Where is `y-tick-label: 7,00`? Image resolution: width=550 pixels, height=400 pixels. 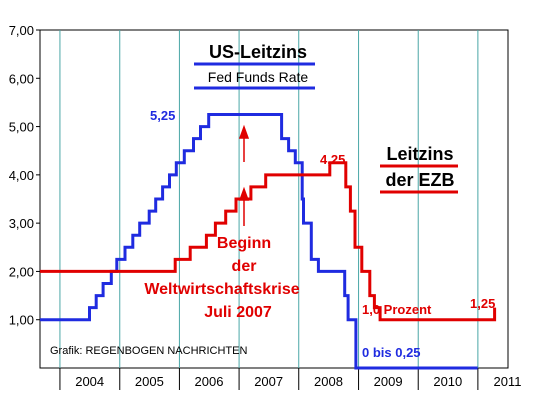
y-tick-label: 7,00 is located at coordinates (21, 30).